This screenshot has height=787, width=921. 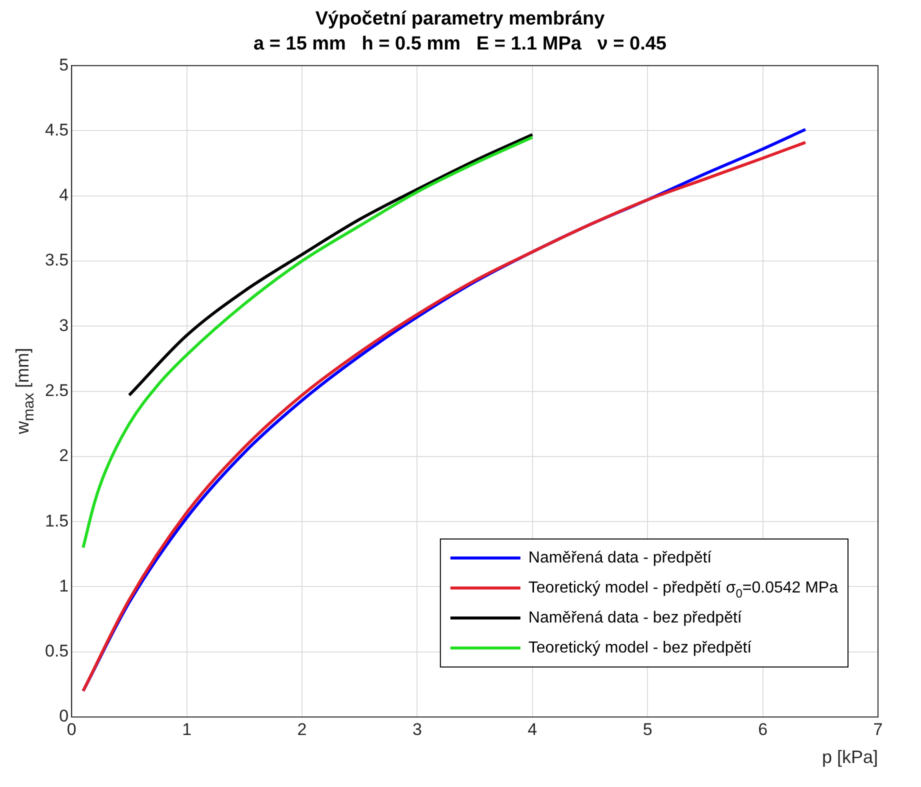 What do you see at coordinates (620, 557) in the screenshot?
I see `legend-label: Naměřená data - předpětí` at bounding box center [620, 557].